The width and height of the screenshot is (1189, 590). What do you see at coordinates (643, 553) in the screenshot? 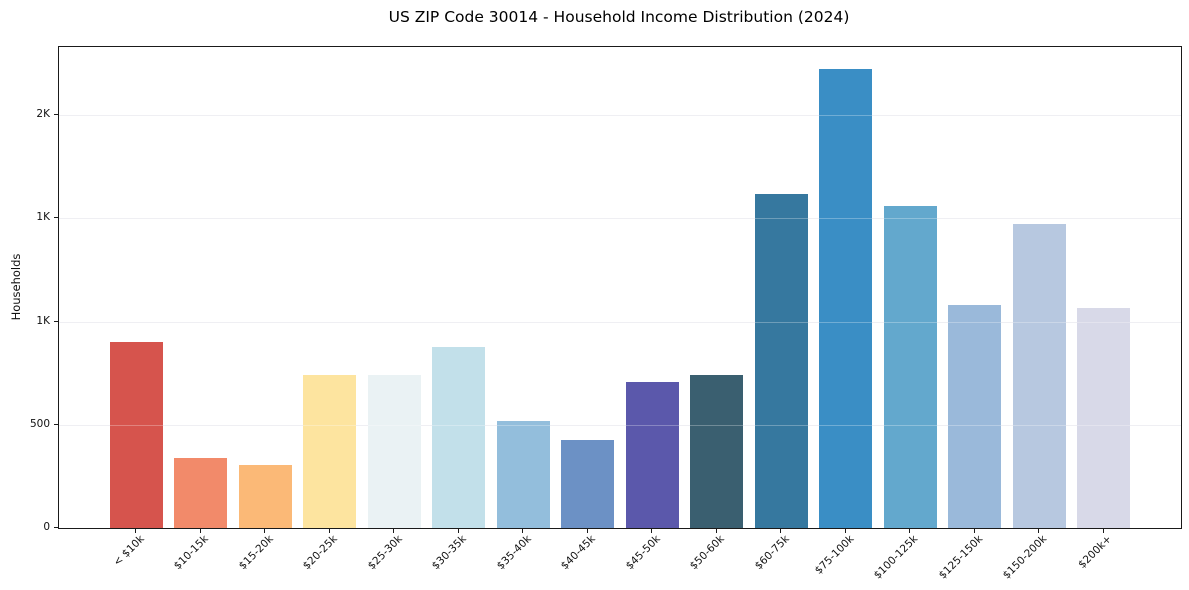
I see `x-tick-label: $45-50k` at bounding box center [643, 553].